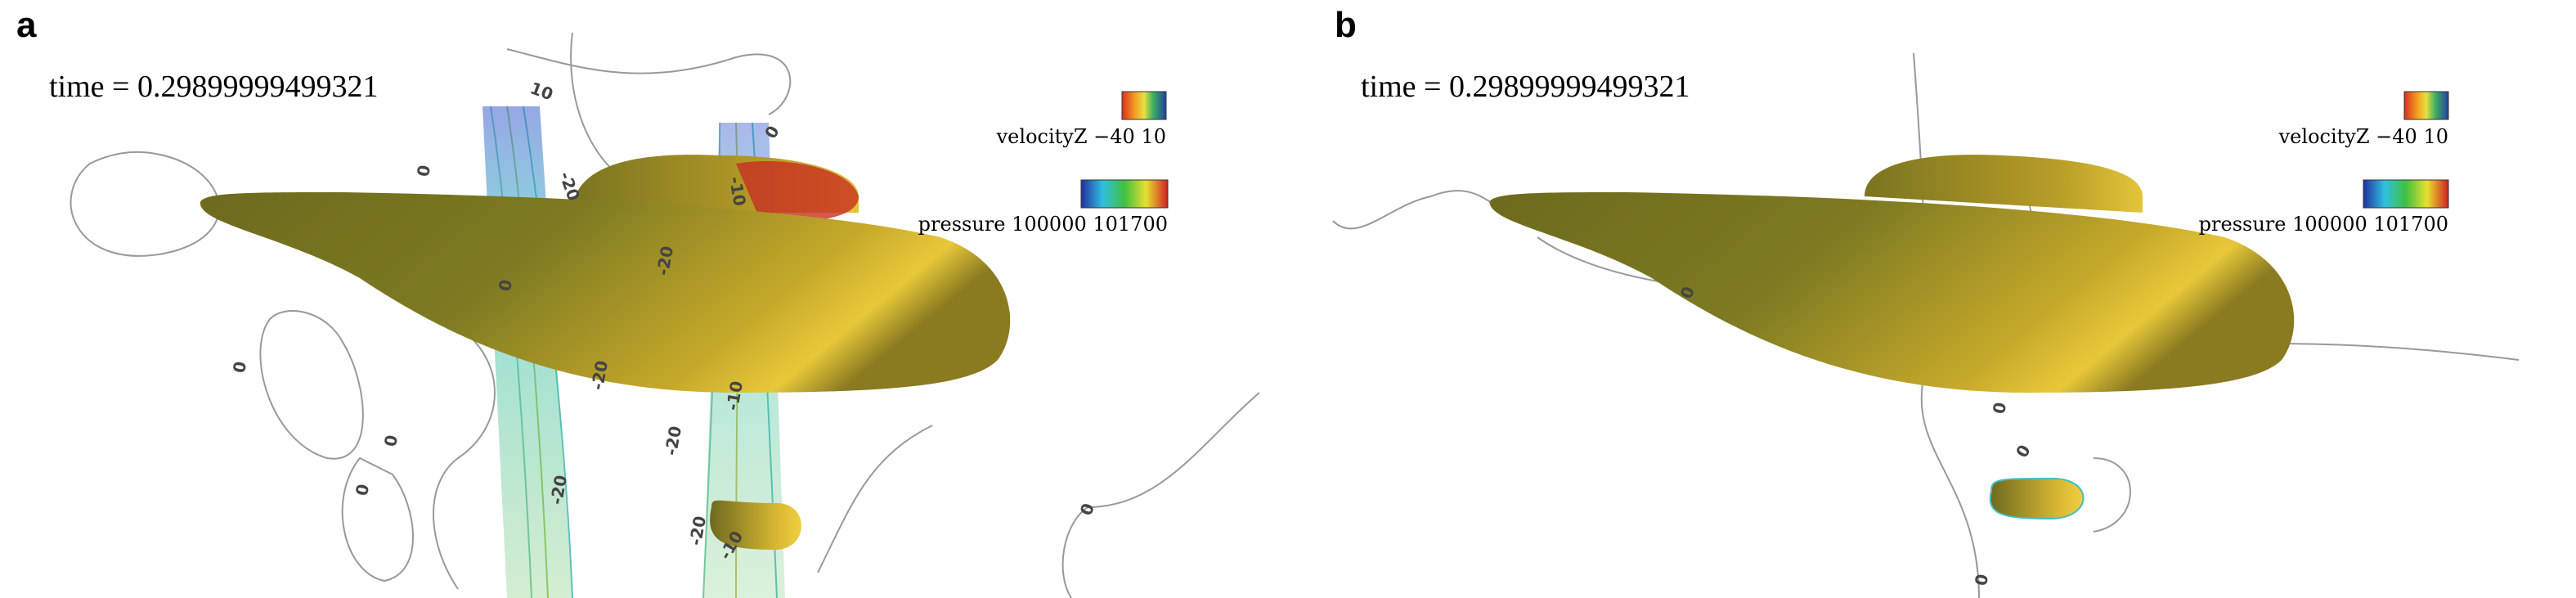 Image resolution: width=2576 pixels, height=598 pixels. I want to click on panel-label: a, so click(27, 25).